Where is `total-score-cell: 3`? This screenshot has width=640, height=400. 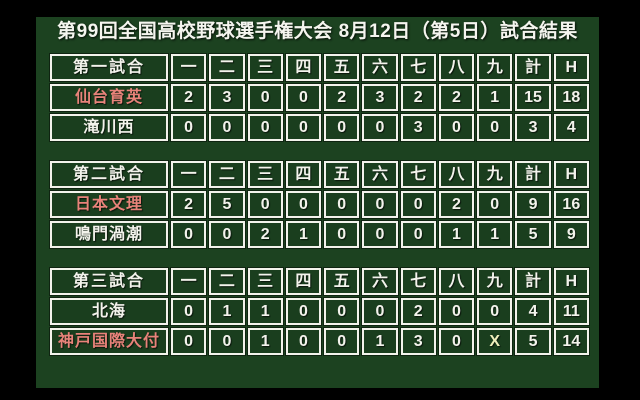 total-score-cell: 3 is located at coordinates (533, 127).